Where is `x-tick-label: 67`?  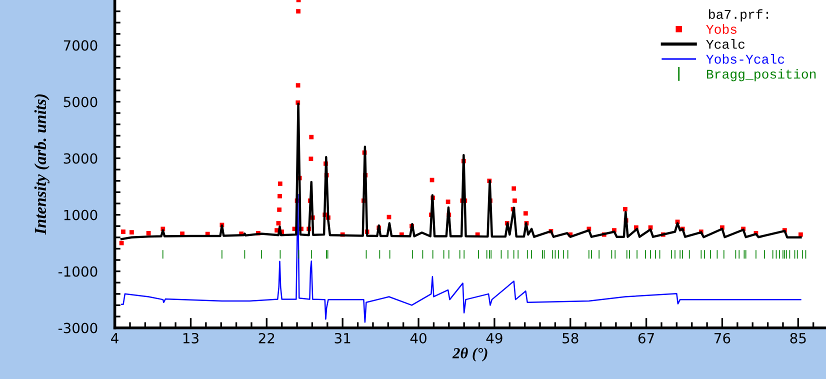 x-tick-label: 67 is located at coordinates (646, 338).